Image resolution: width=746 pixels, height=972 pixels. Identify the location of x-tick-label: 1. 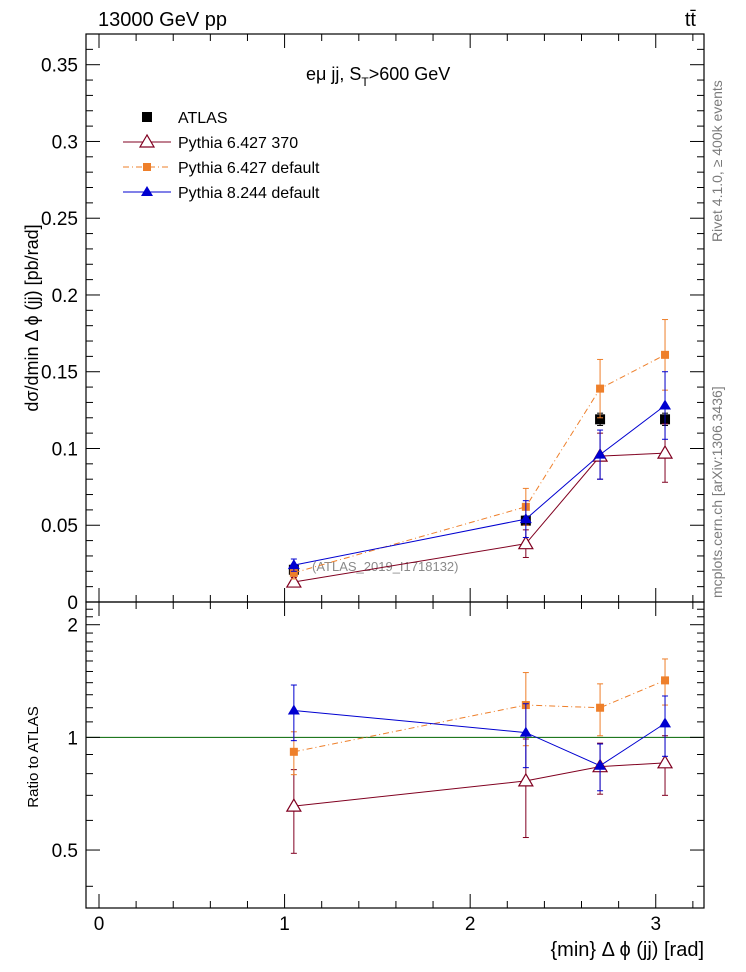
(284, 924).